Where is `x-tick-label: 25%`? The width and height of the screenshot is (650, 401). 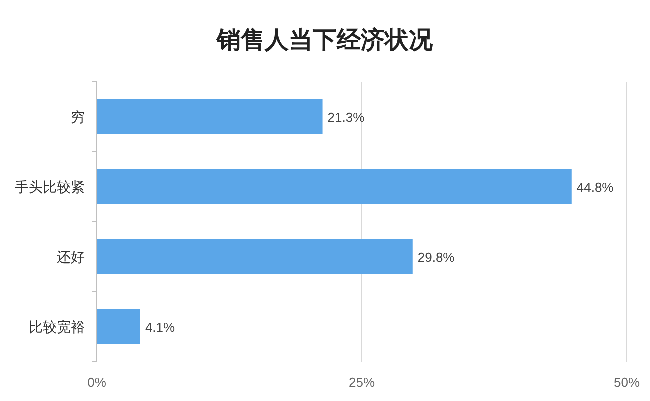
x-tick-label: 25% is located at coordinates (362, 382).